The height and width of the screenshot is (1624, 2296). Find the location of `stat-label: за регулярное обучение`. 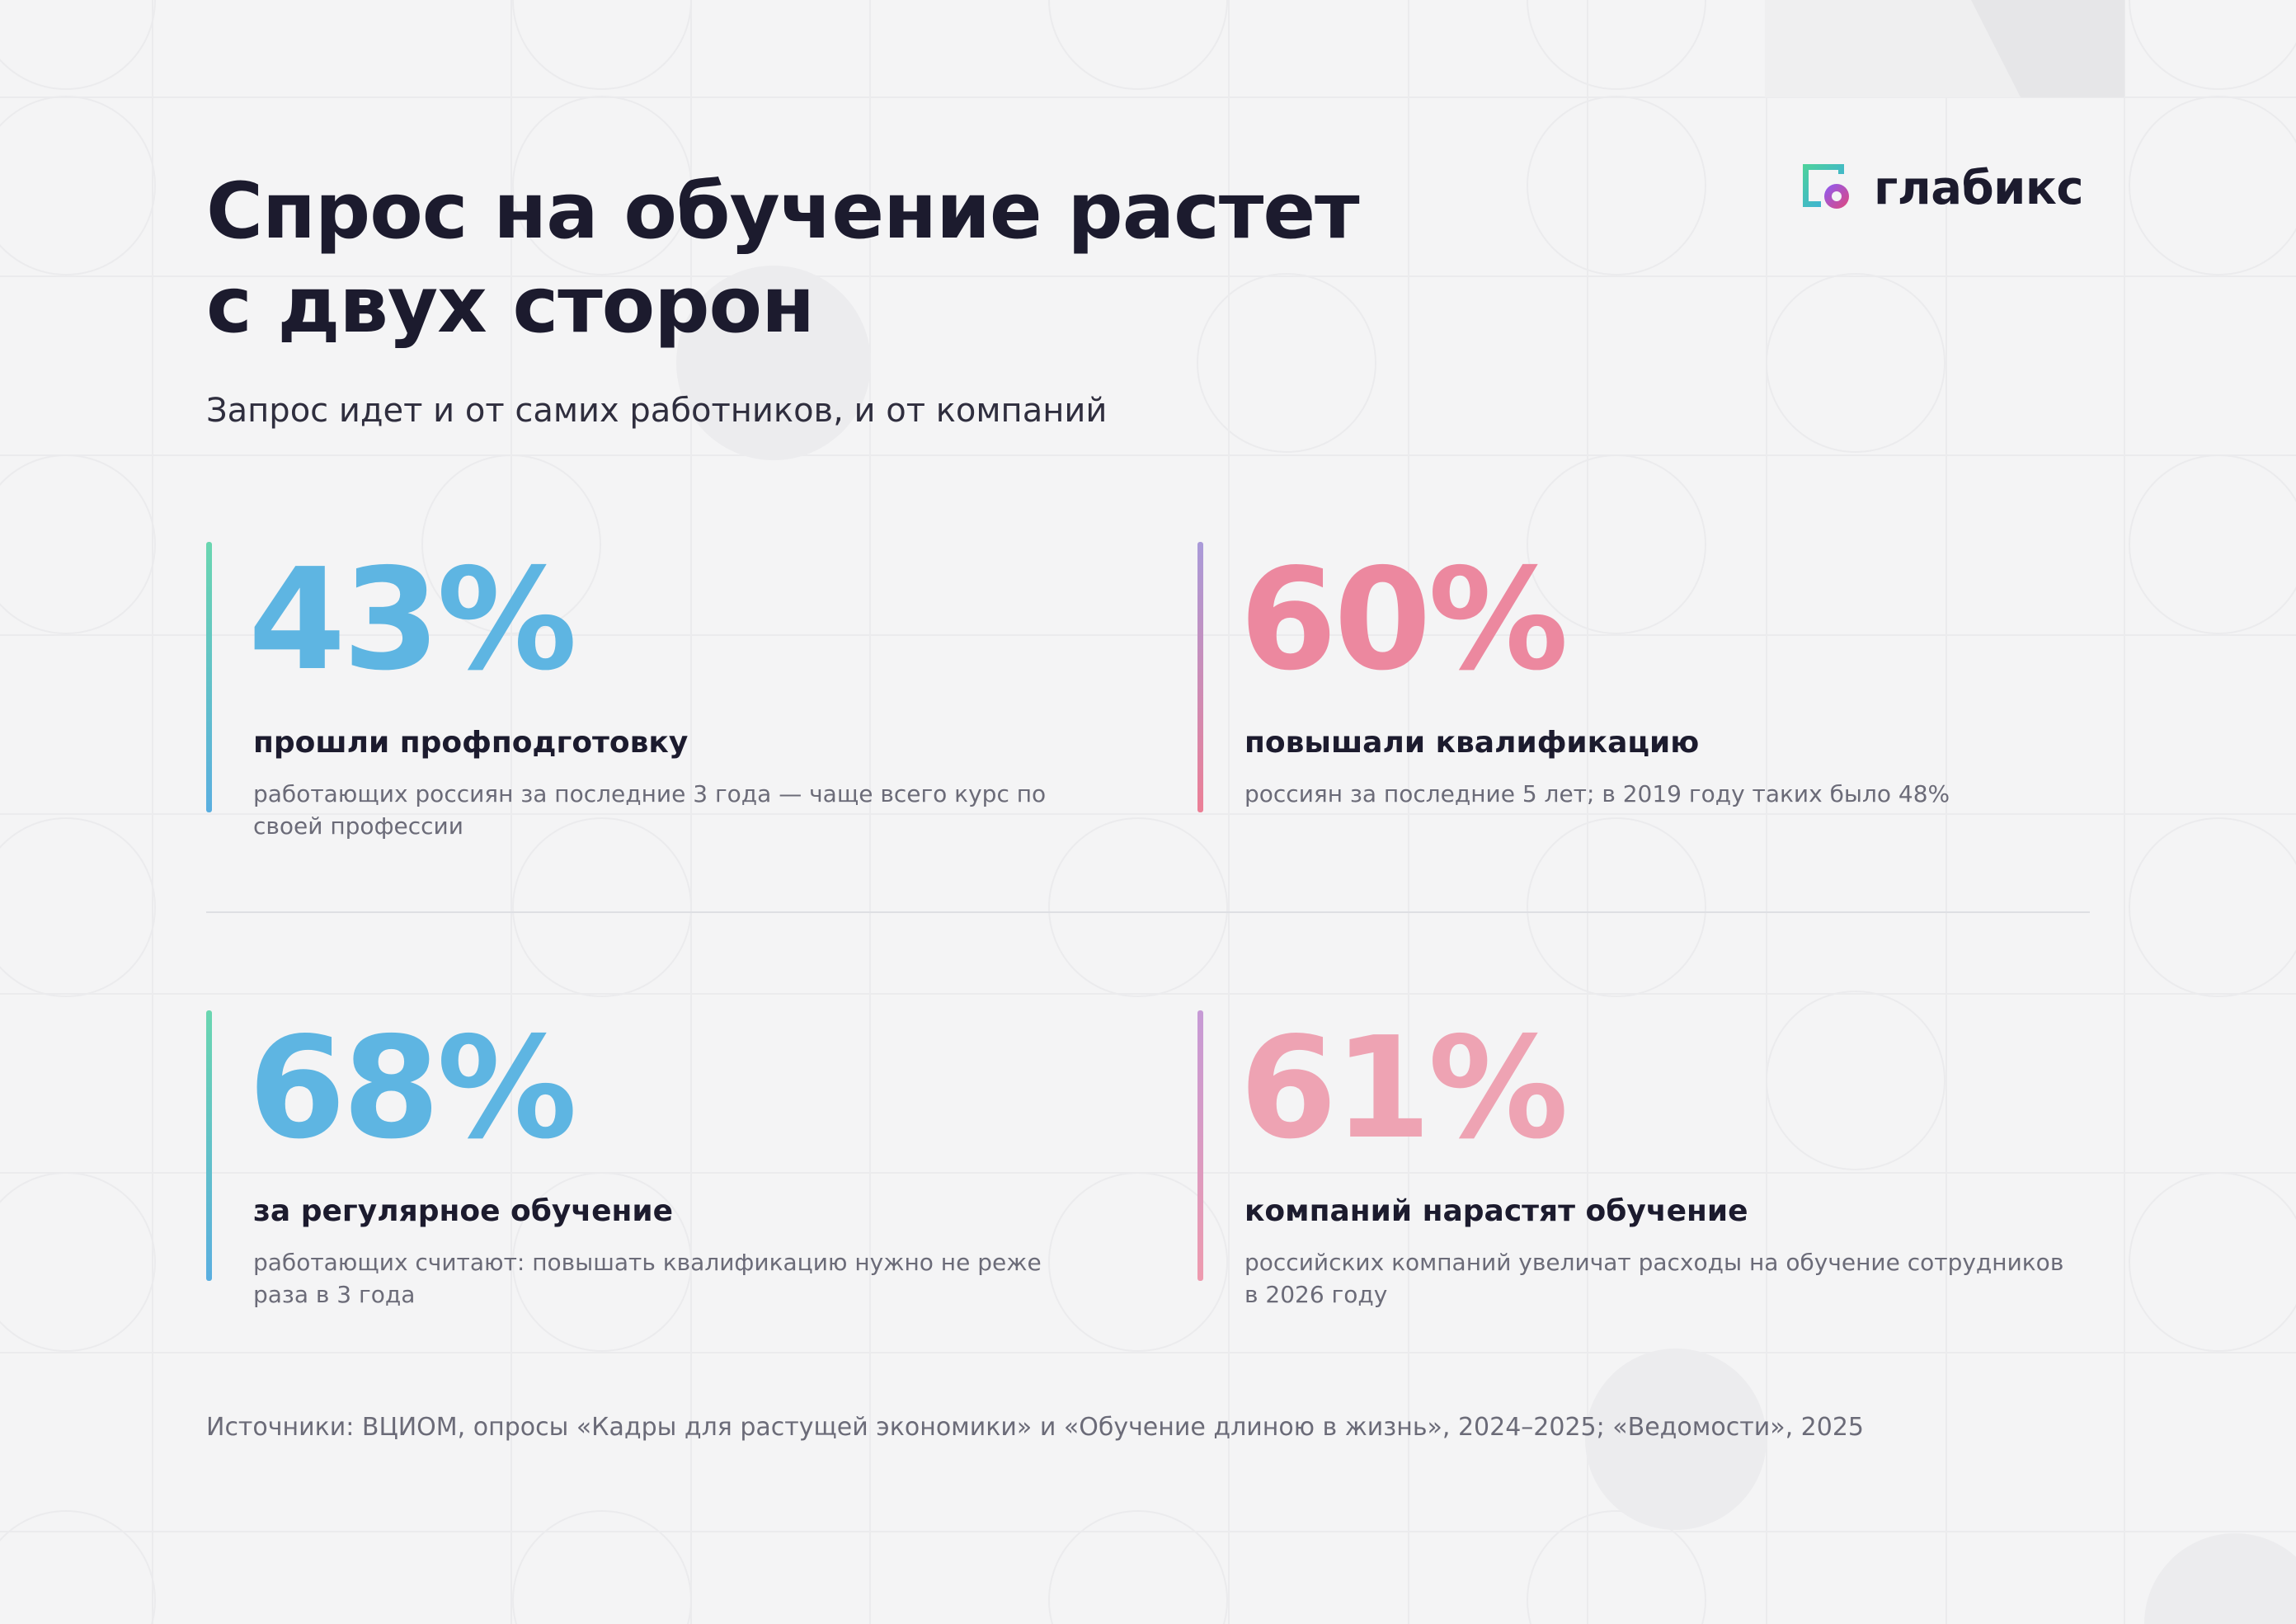

stat-label: за регулярное обучение is located at coordinates (463, 1211).